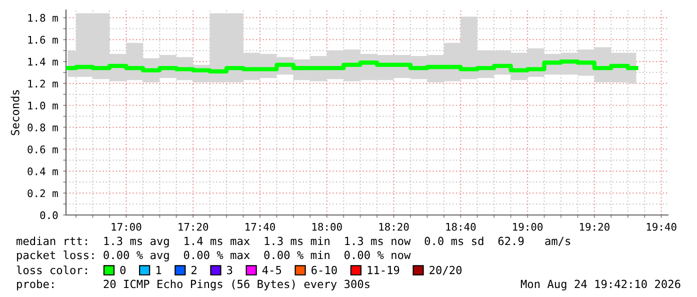 Image resolution: width=697 pixels, height=297 pixels. What do you see at coordinates (229, 270) in the screenshot?
I see `legend-label: 3` at bounding box center [229, 270].